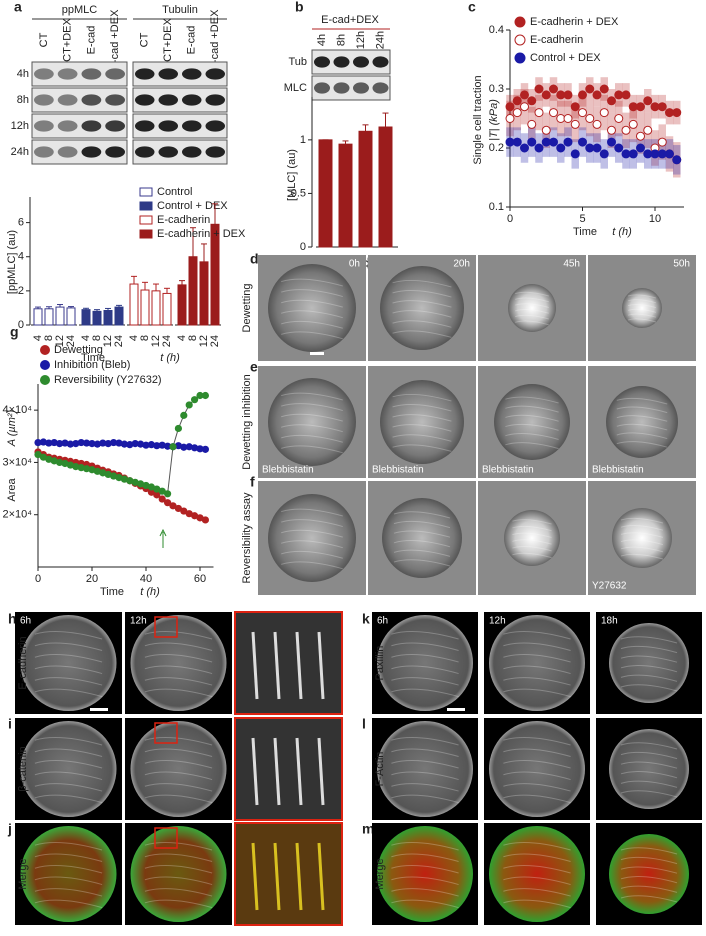  Describe the element at coordinates (23, 74) in the screenshot. I see `row-label: 4h` at that location.